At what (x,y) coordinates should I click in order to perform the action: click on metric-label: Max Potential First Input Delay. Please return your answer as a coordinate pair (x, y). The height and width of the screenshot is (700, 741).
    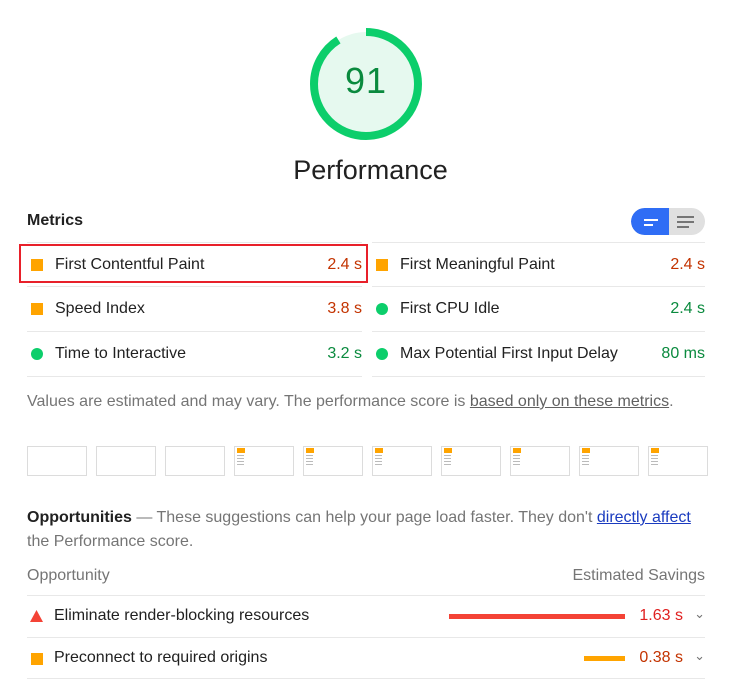
    Looking at the image, I should click on (509, 353).